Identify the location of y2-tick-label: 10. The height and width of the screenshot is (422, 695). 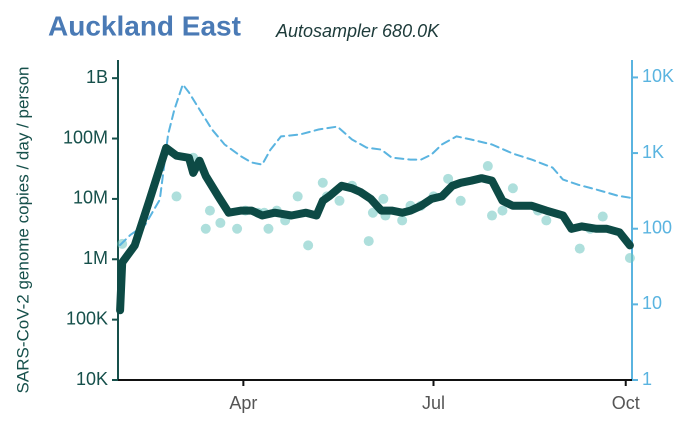
(652, 303).